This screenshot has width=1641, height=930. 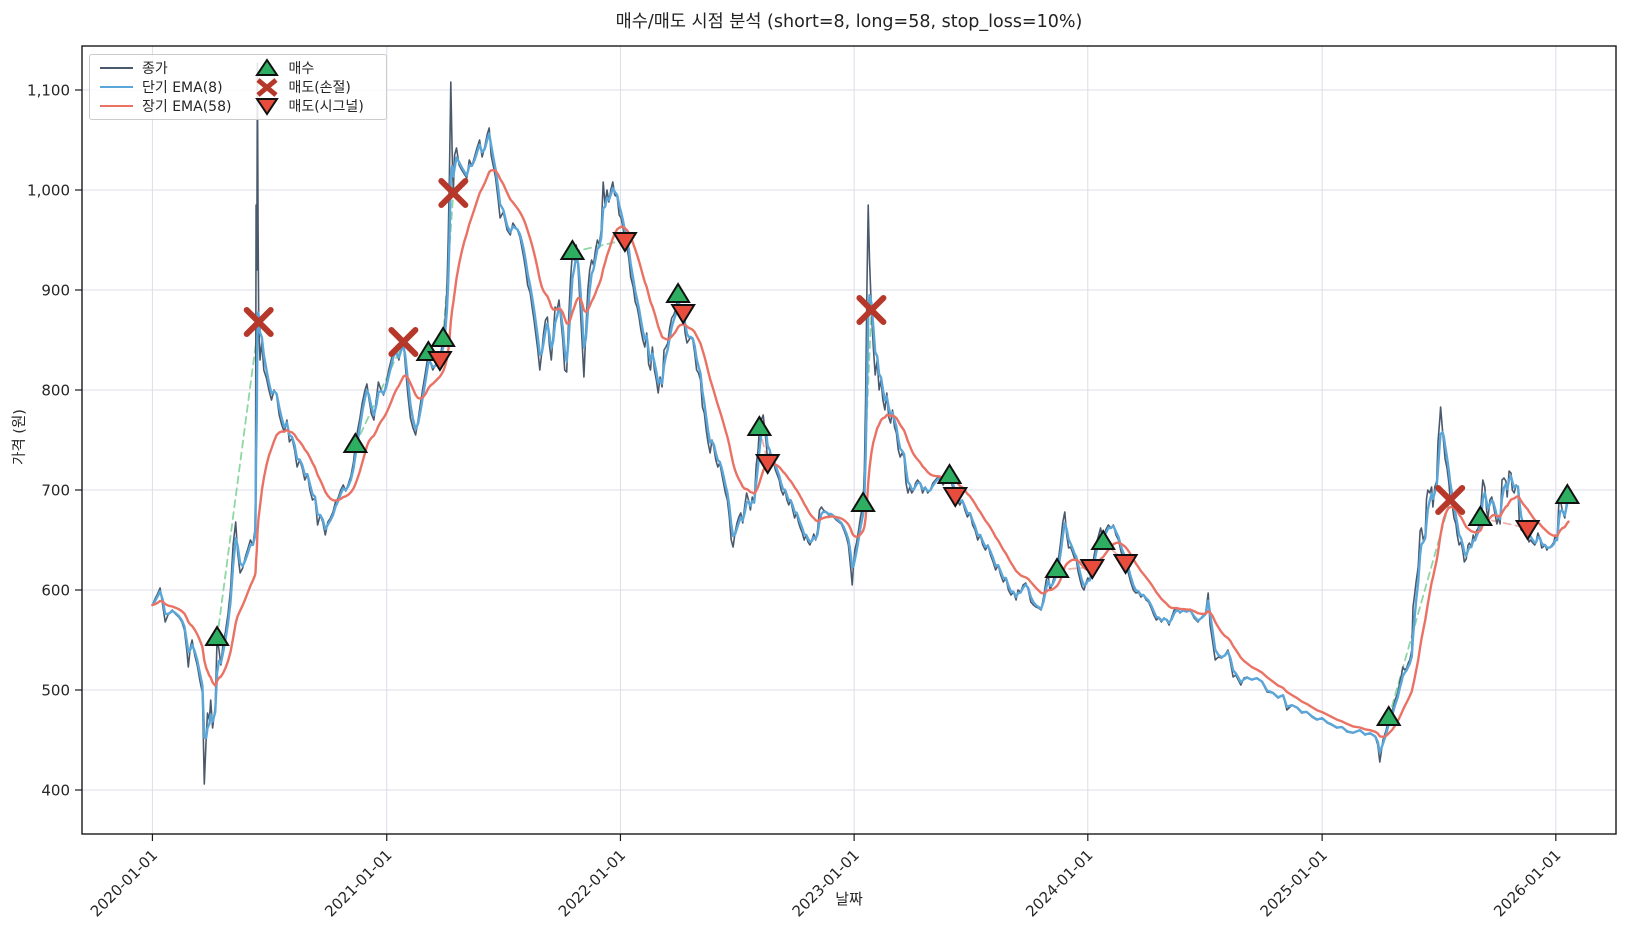 What do you see at coordinates (238, 87) in the screenshot?
I see `legend: 종가 단기 EMA(8) 장기 EMA(58) 매수` at bounding box center [238, 87].